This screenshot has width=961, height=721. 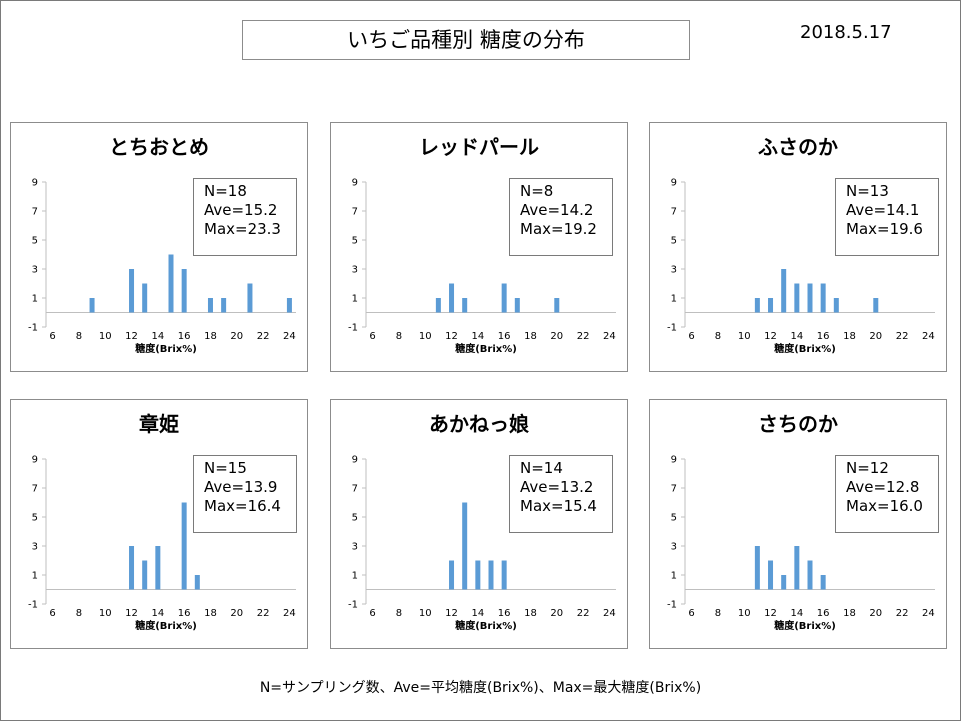 I want to click on stat-max: Max=16.4, so click(x=242, y=506).